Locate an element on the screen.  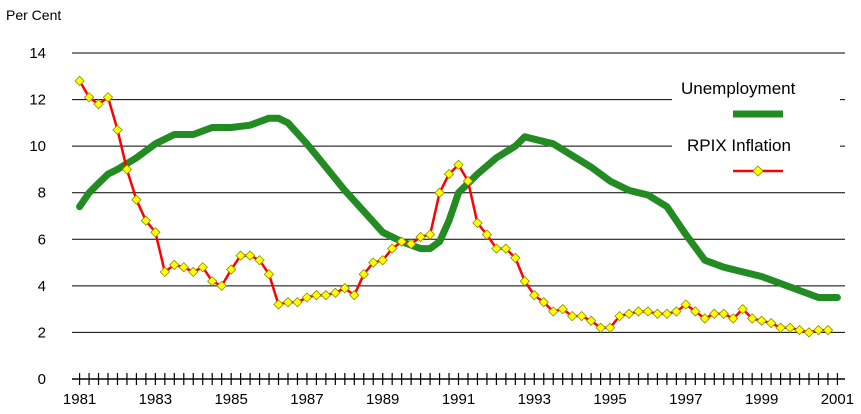
y-tick-label: 6 is located at coordinates (42, 239).